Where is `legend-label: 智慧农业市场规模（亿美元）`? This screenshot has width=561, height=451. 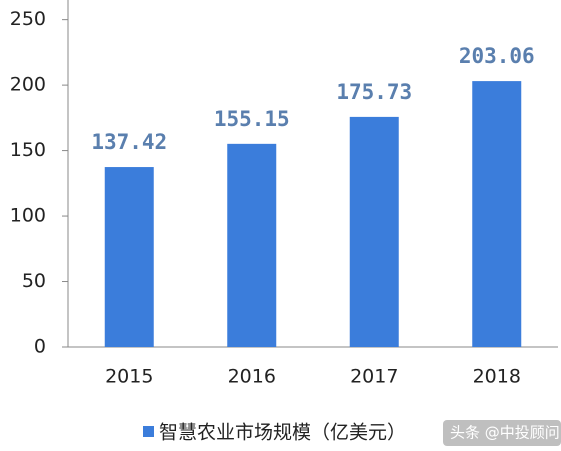 legend-label: 智慧农业市场规模（亿美元） is located at coordinates (282, 433).